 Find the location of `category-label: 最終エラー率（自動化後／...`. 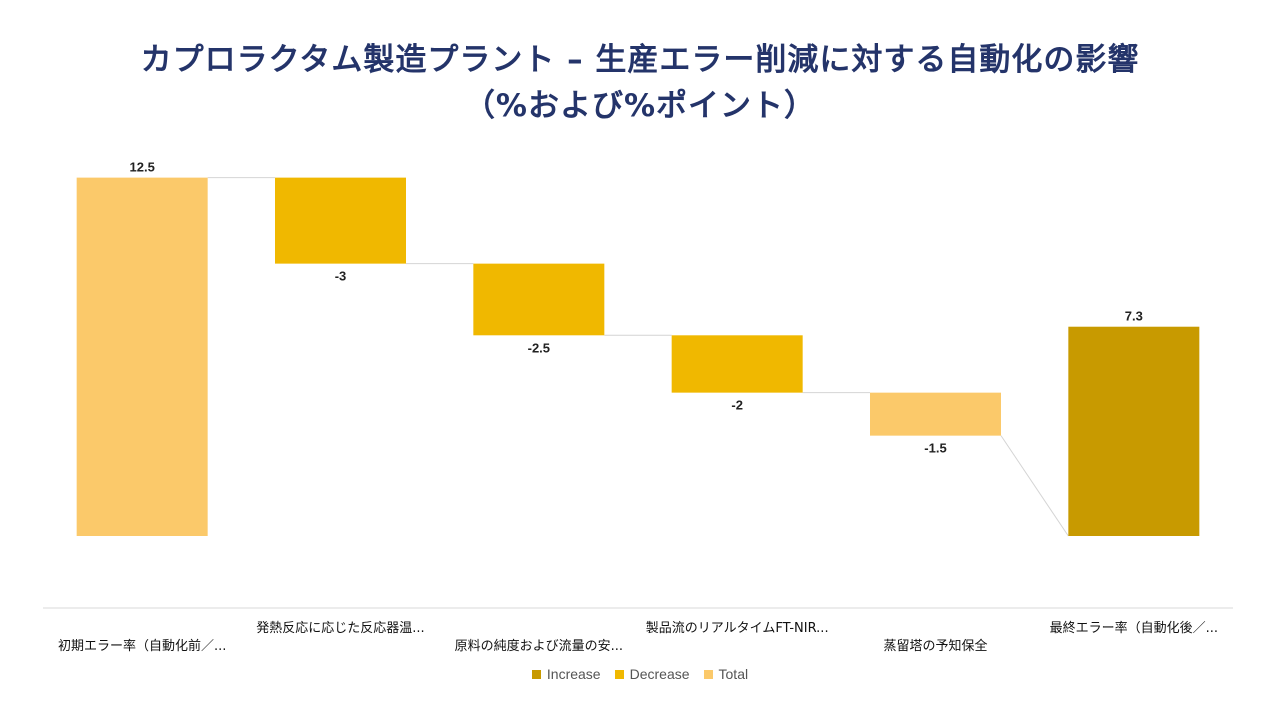

category-label: 最終エラー率（自動化後／... is located at coordinates (1134, 628).